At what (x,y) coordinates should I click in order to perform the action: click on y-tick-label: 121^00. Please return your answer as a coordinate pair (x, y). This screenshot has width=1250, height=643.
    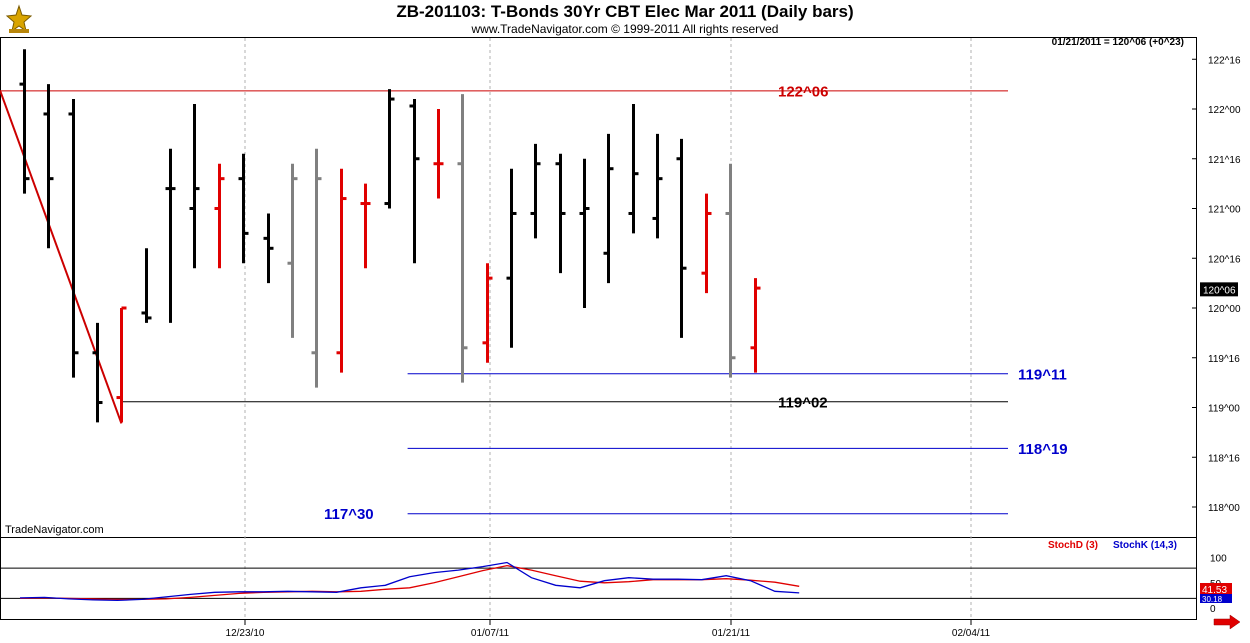
    Looking at the image, I should click on (1224, 210).